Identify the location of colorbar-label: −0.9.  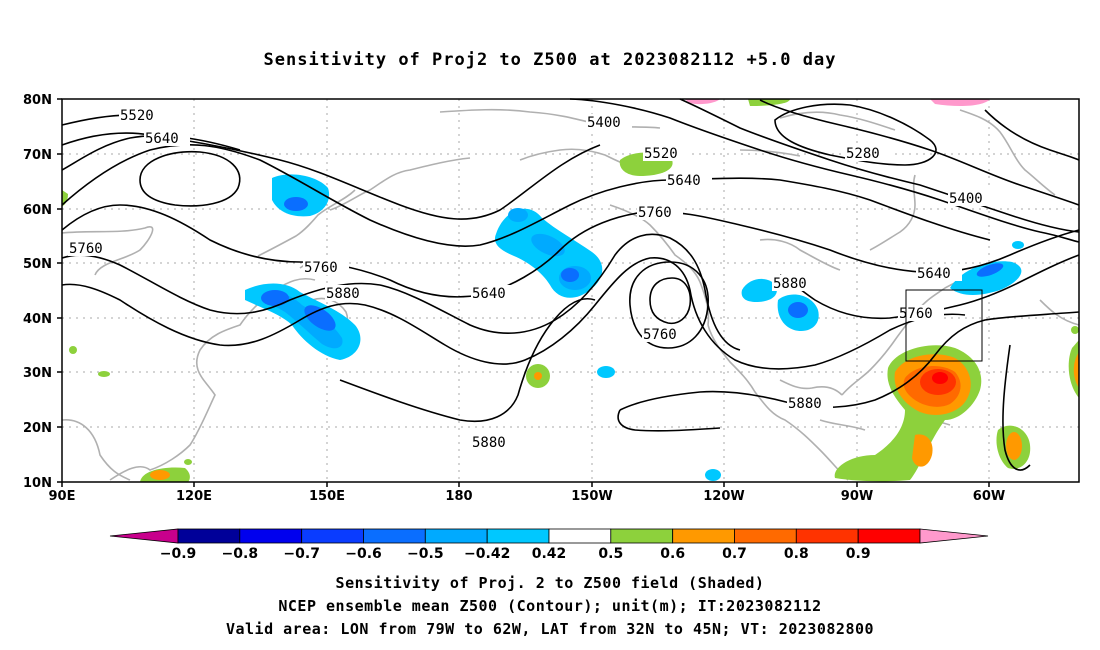
(178, 554).